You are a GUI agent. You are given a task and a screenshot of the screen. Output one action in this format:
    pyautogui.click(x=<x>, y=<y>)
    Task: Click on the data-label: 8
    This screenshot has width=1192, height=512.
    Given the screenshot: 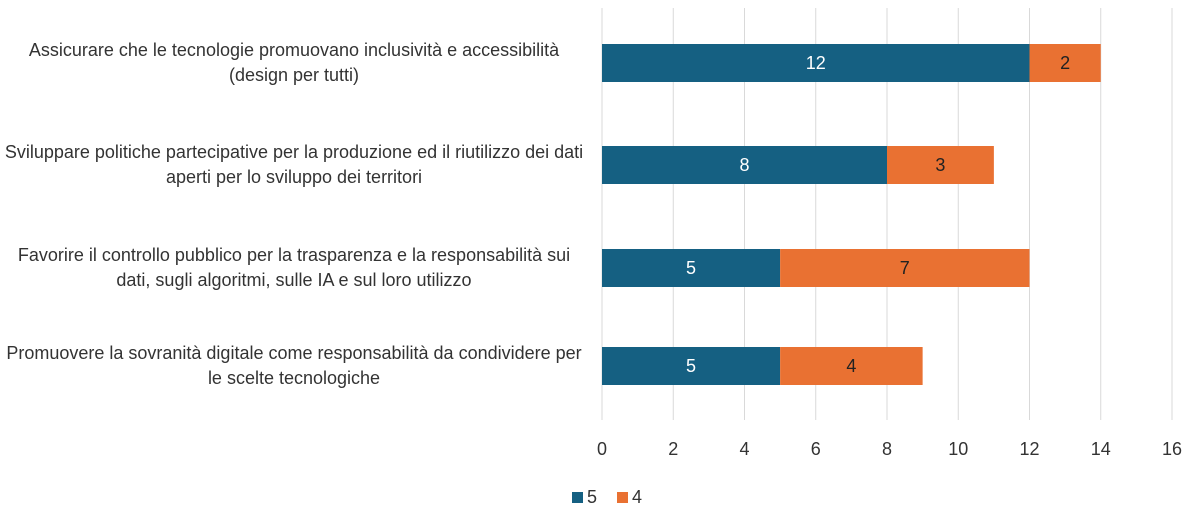 What is the action you would take?
    pyautogui.click(x=744, y=165)
    